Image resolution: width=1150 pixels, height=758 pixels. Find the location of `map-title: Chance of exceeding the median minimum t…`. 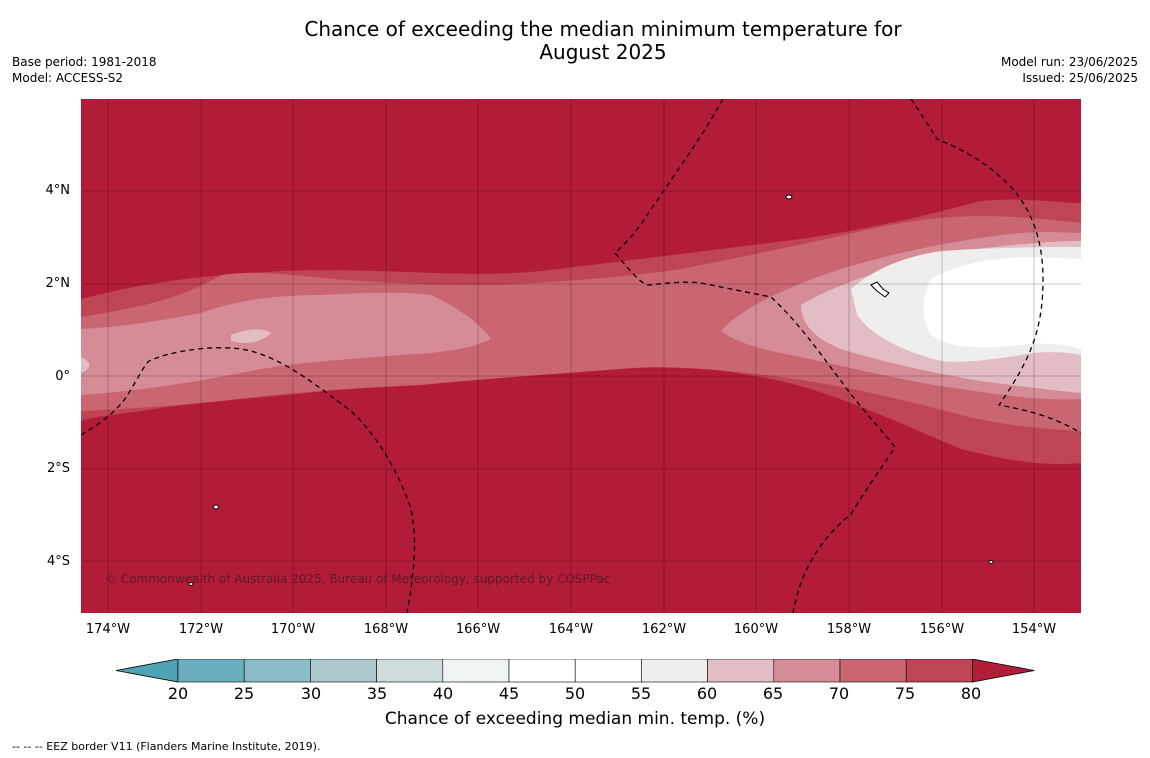

map-title: Chance of exceeding the median minimum t… is located at coordinates (603, 41).